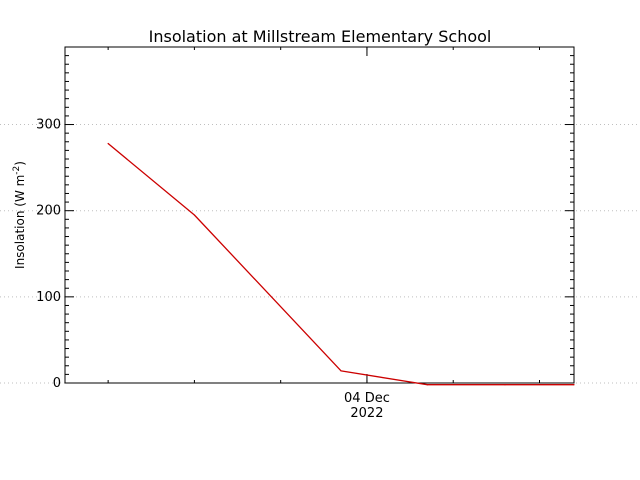  I want to click on y-tick-label: 100, so click(48, 297).